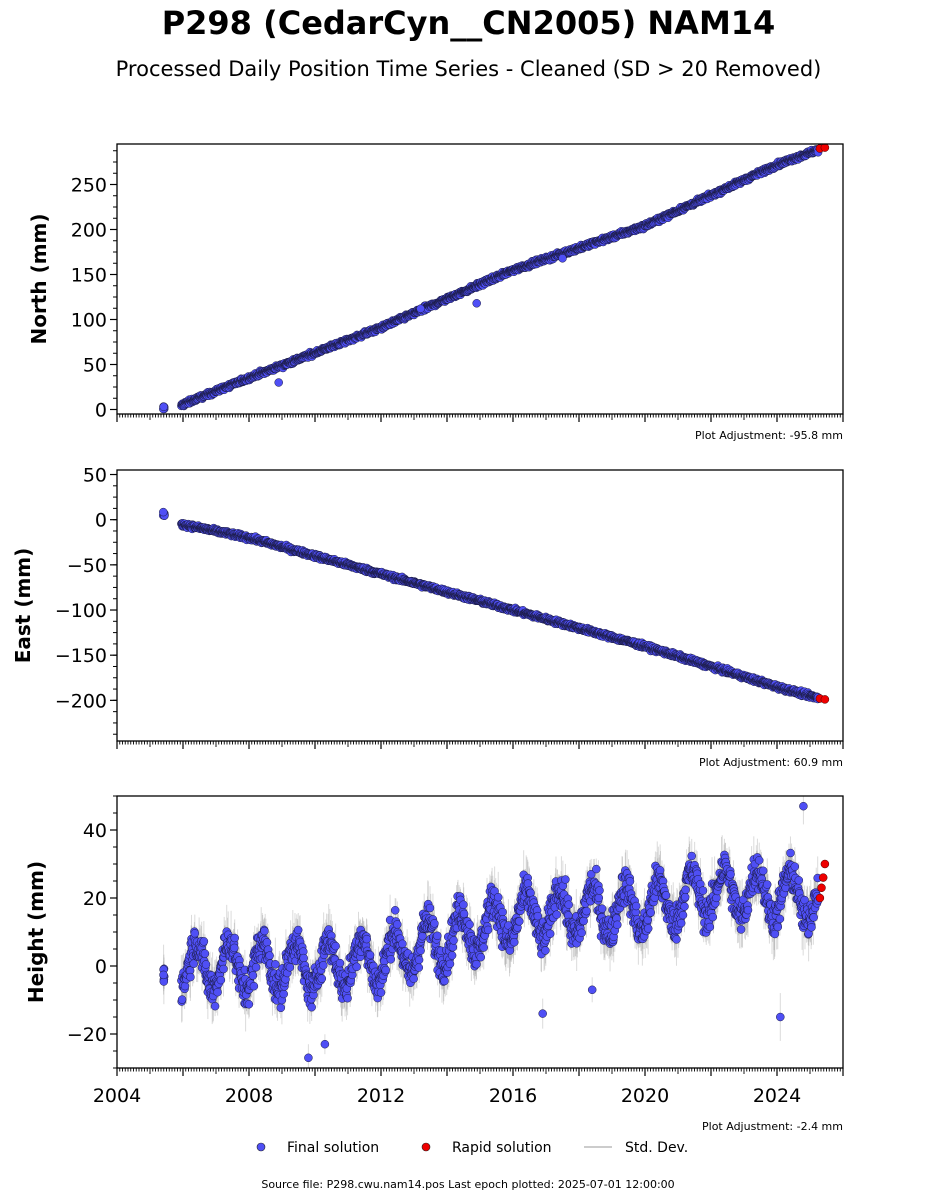  I want to click on east-rapid-point, so click(825, 699).